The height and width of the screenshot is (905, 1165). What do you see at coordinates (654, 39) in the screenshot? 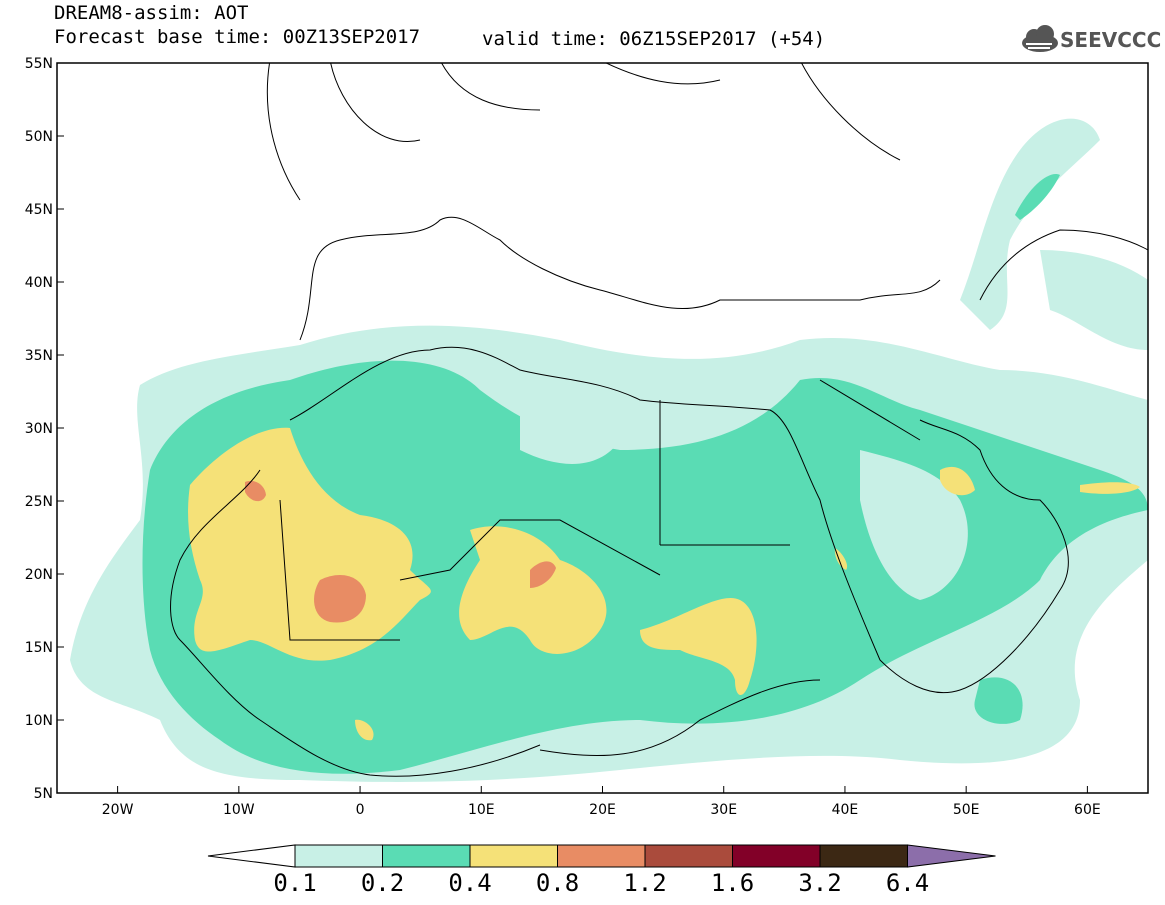
I see `valid-time-label: valid time: 06Z15SEP2017 (+54)` at bounding box center [654, 39].